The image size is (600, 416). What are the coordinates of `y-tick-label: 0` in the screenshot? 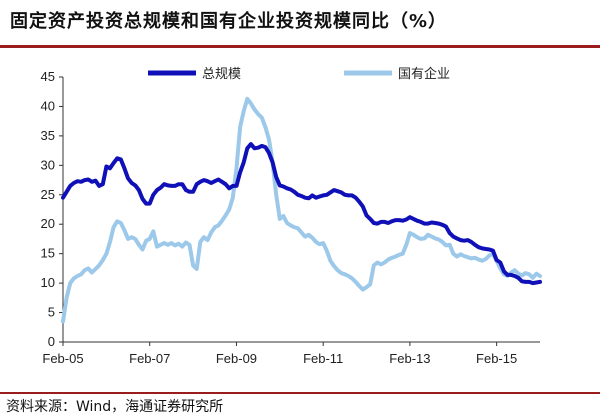 It's located at (51, 341).